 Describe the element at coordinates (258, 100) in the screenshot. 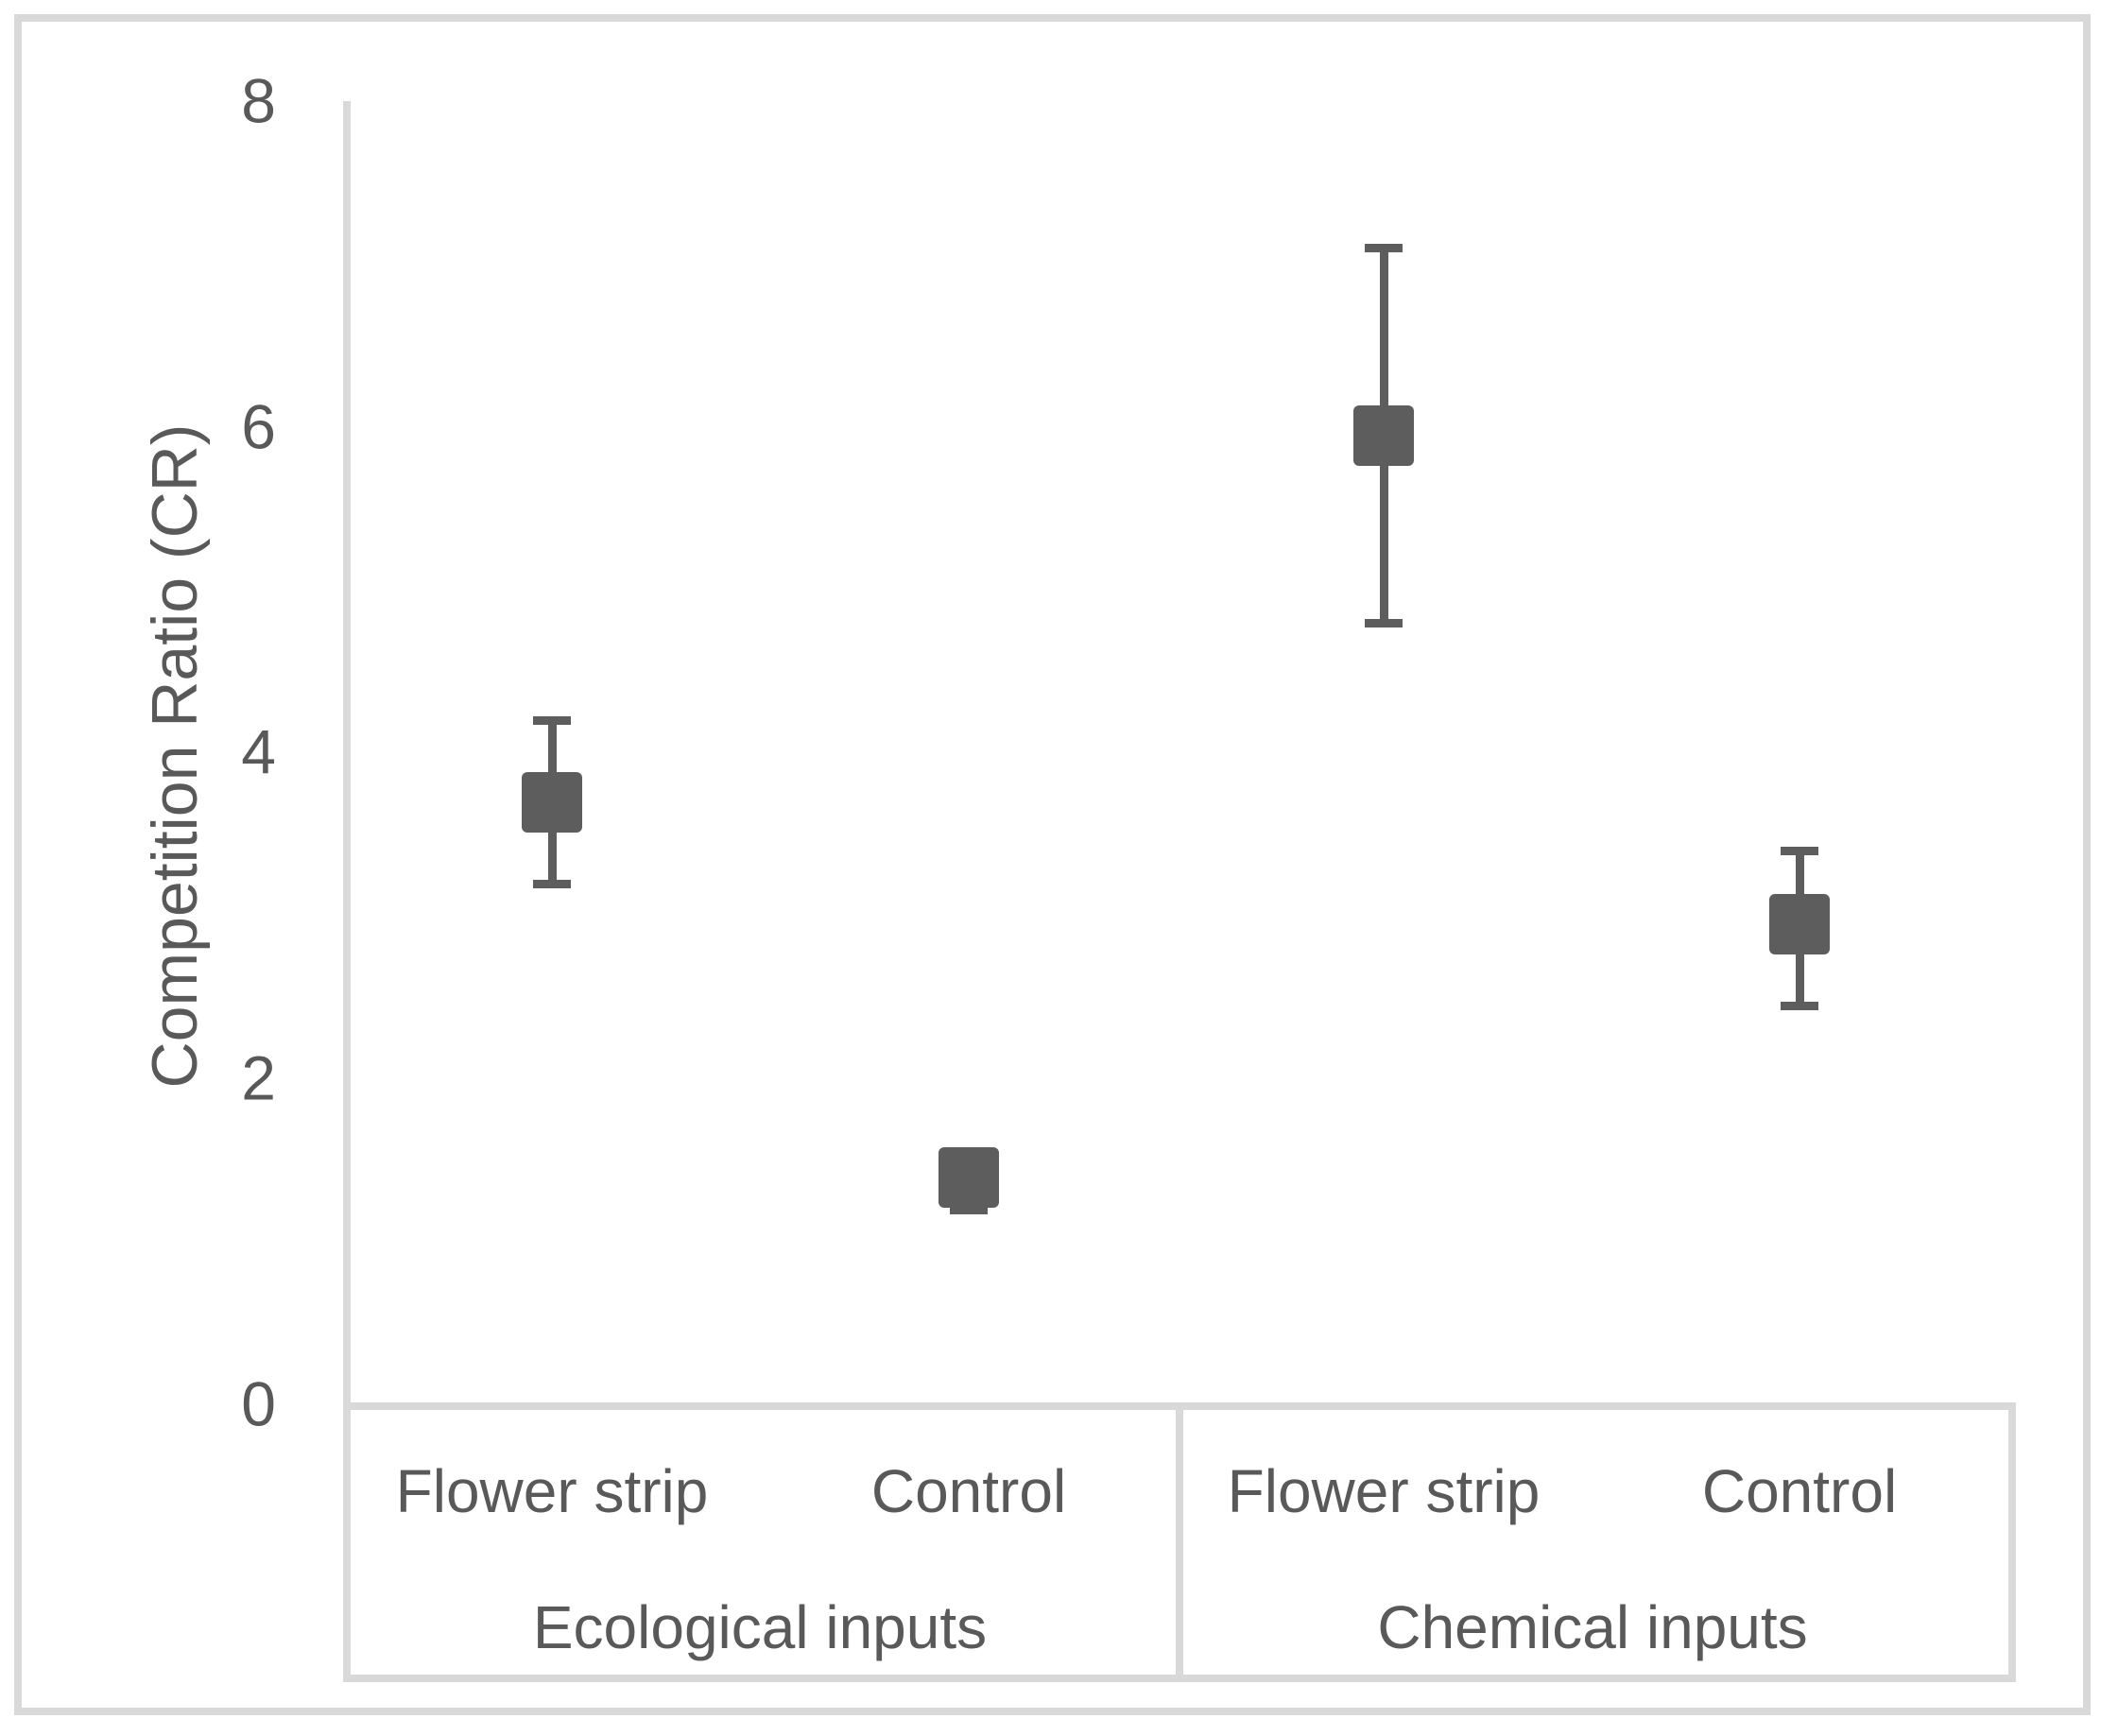

I see `y-tick-label-8: 8` at that location.